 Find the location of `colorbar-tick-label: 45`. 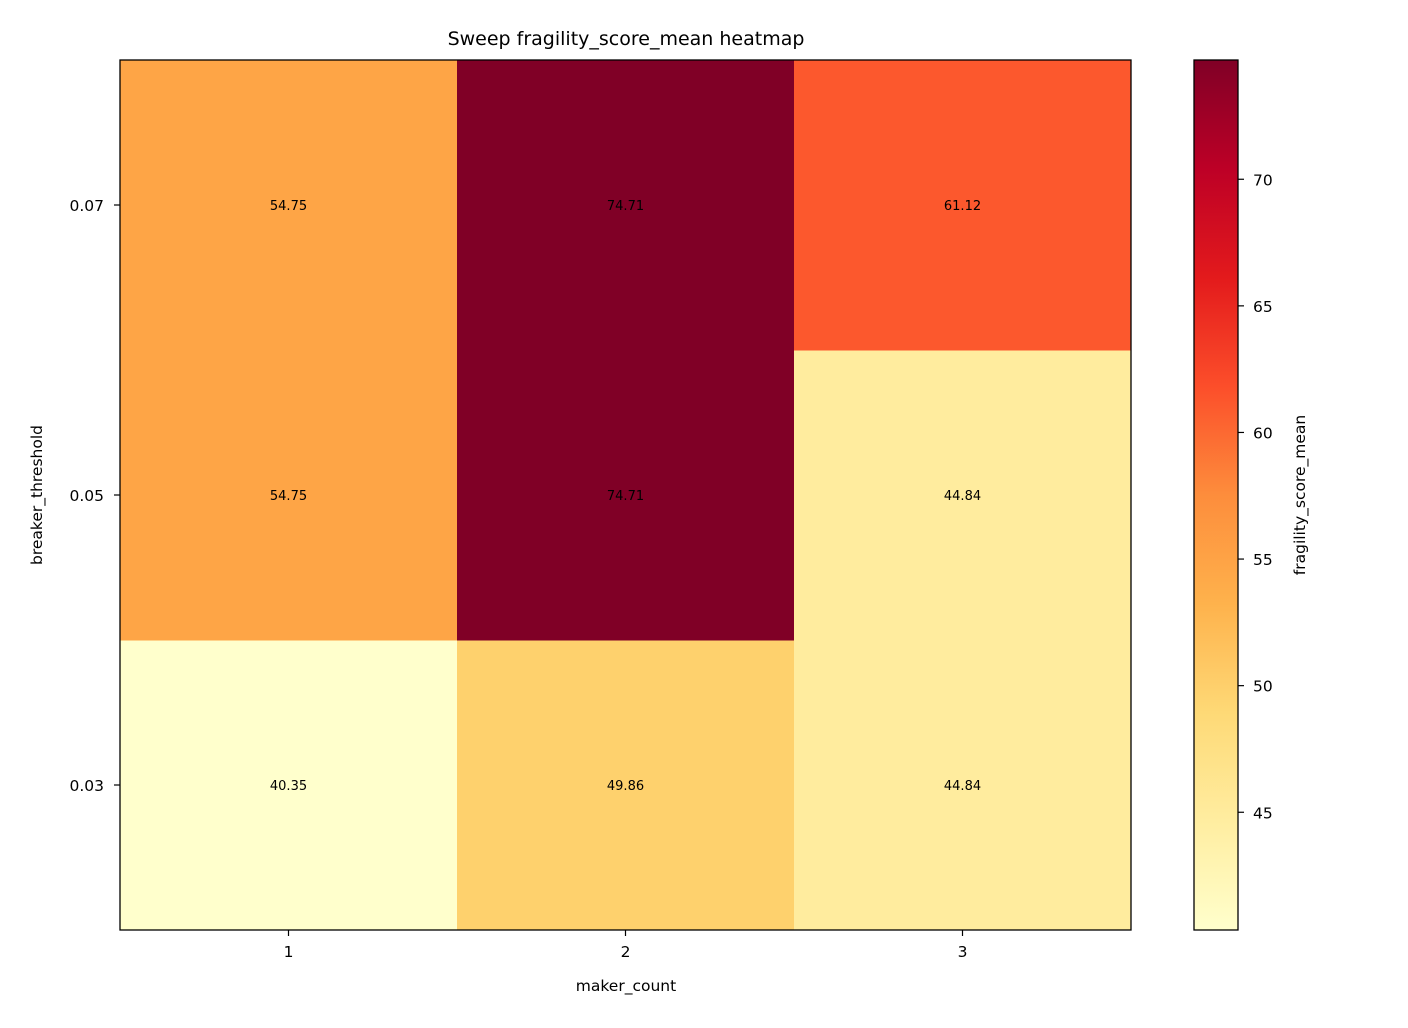

colorbar-tick-label: 45 is located at coordinates (1263, 813).